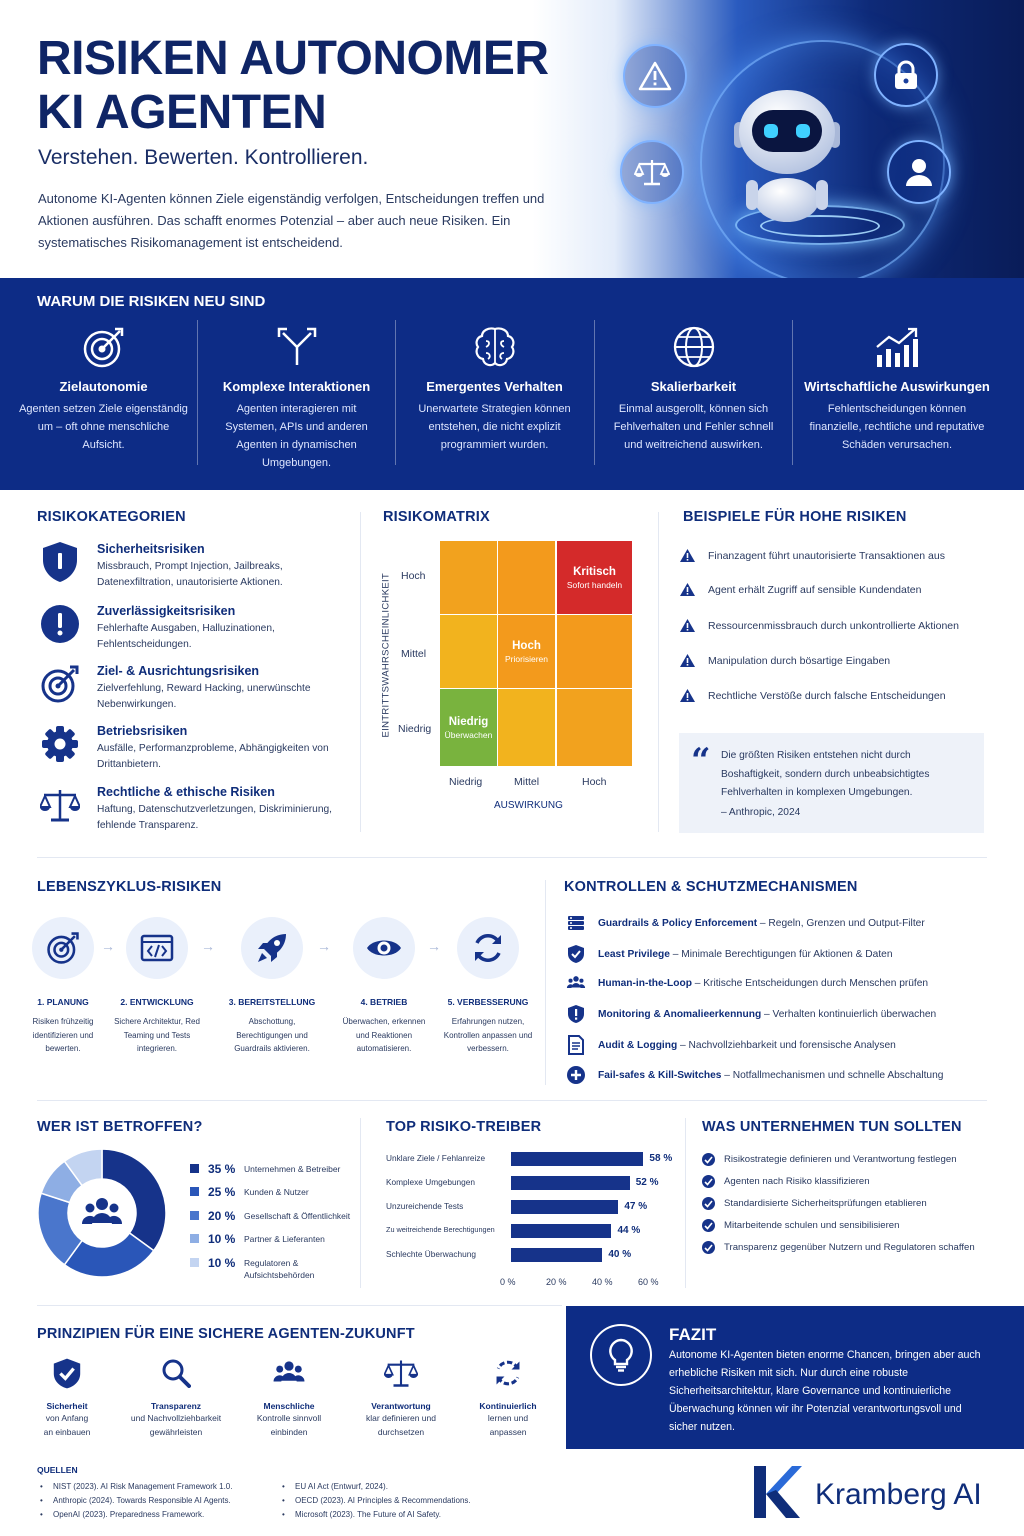 The width and height of the screenshot is (1024, 1536). What do you see at coordinates (508, 1282) in the screenshot?
I see `axis-tick-label: 0 %` at bounding box center [508, 1282].